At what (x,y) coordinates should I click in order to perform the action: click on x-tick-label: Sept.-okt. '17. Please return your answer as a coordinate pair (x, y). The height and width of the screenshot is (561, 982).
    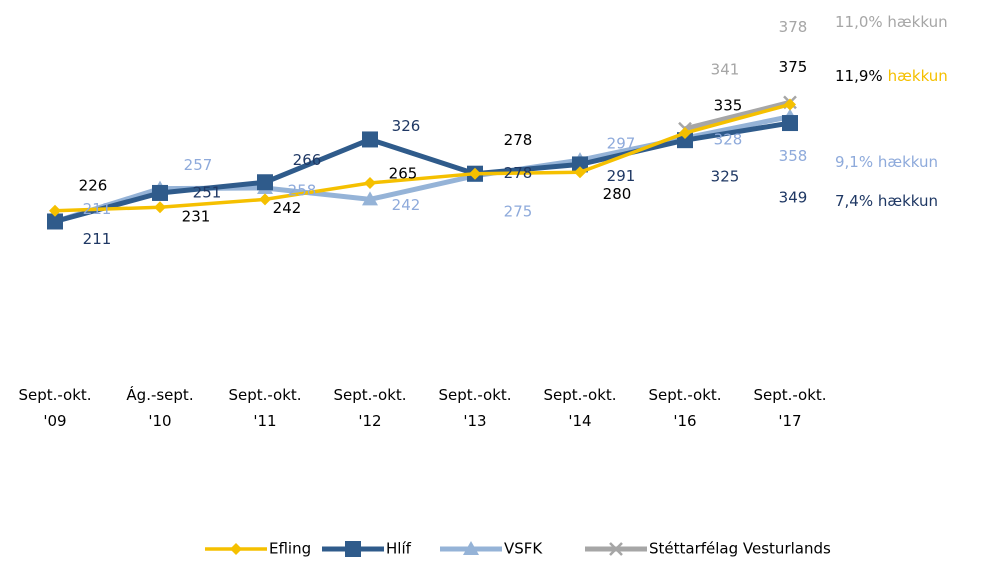
    Looking at the image, I should click on (789, 408).